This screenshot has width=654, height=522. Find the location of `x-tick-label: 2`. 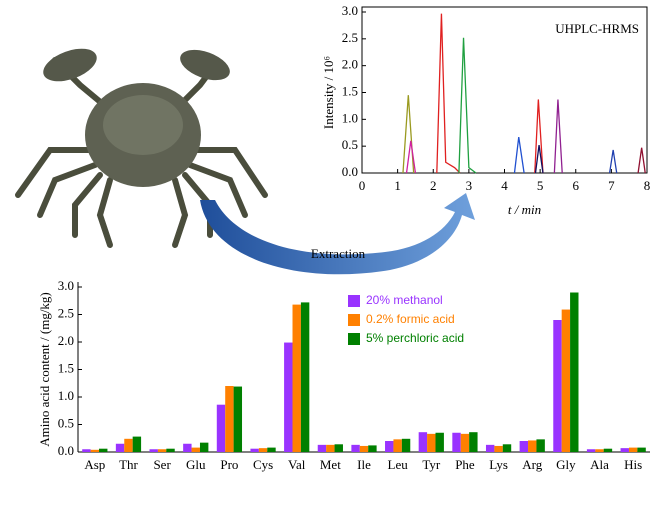

x-tick-label: 2 is located at coordinates (433, 185).